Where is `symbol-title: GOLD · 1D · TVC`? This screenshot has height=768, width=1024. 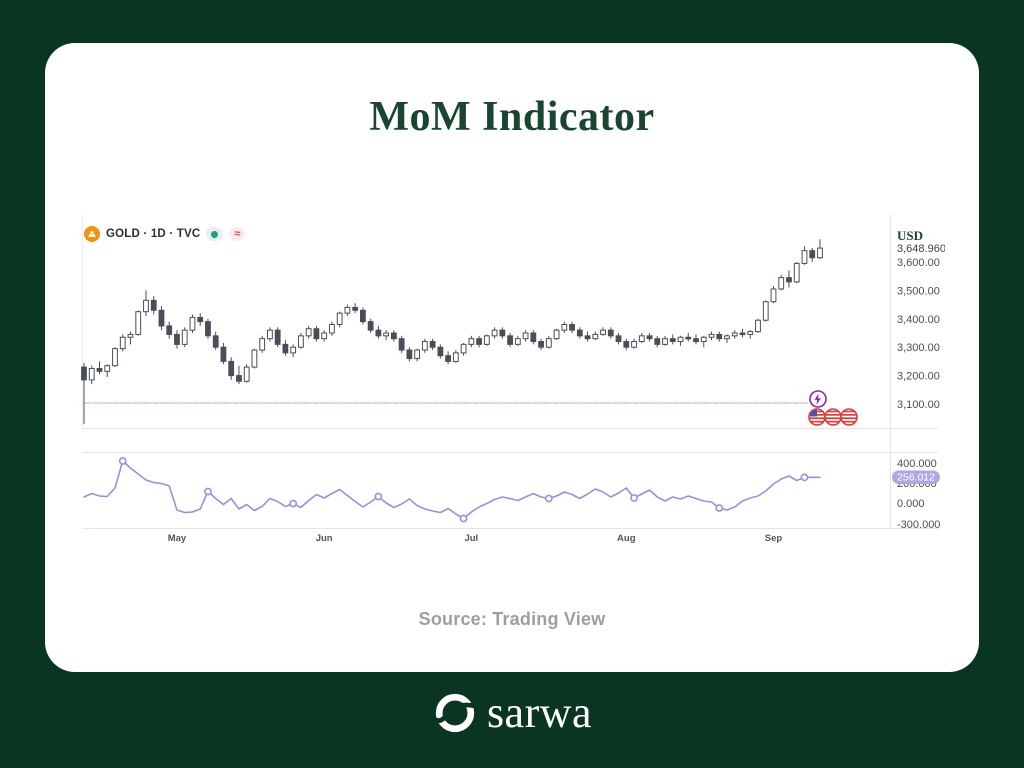 symbol-title: GOLD · 1D · TVC is located at coordinates (153, 234).